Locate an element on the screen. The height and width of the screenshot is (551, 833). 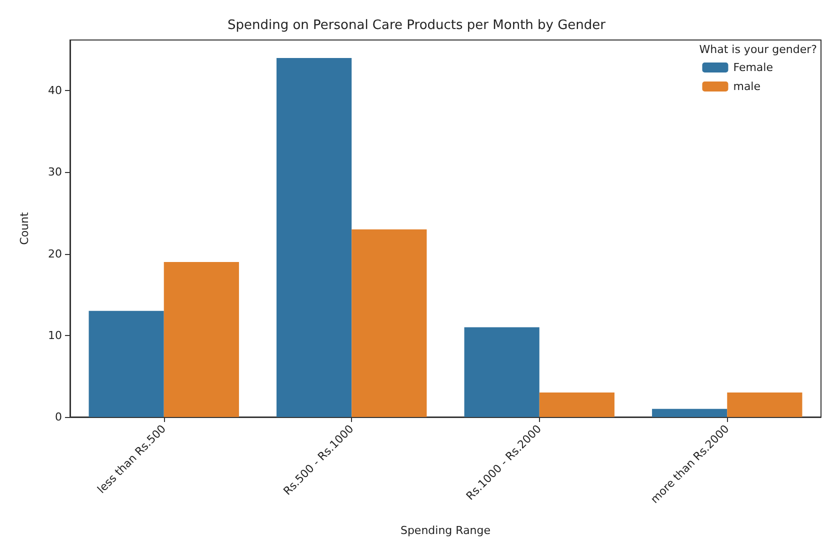
x-axis-title: Spending Range is located at coordinates (445, 530).